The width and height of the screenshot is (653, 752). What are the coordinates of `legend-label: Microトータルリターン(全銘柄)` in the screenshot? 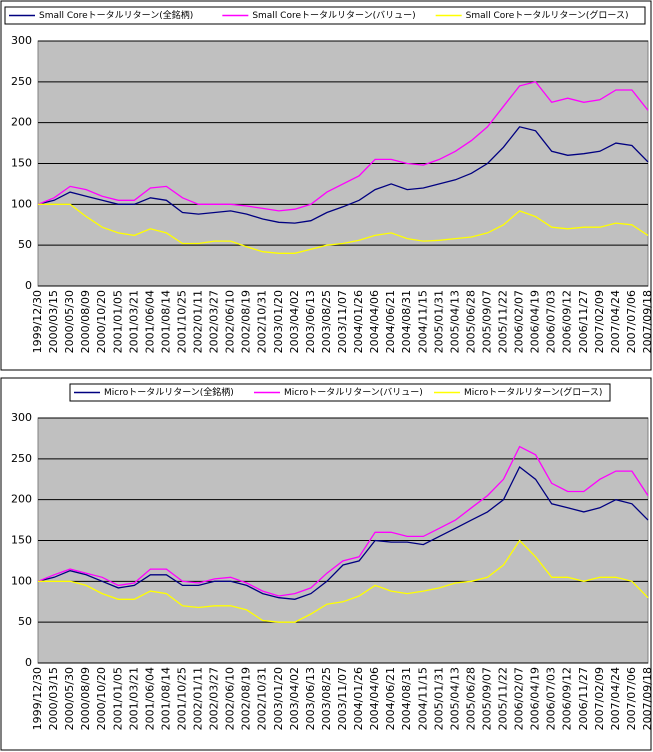 It's located at (169, 392).